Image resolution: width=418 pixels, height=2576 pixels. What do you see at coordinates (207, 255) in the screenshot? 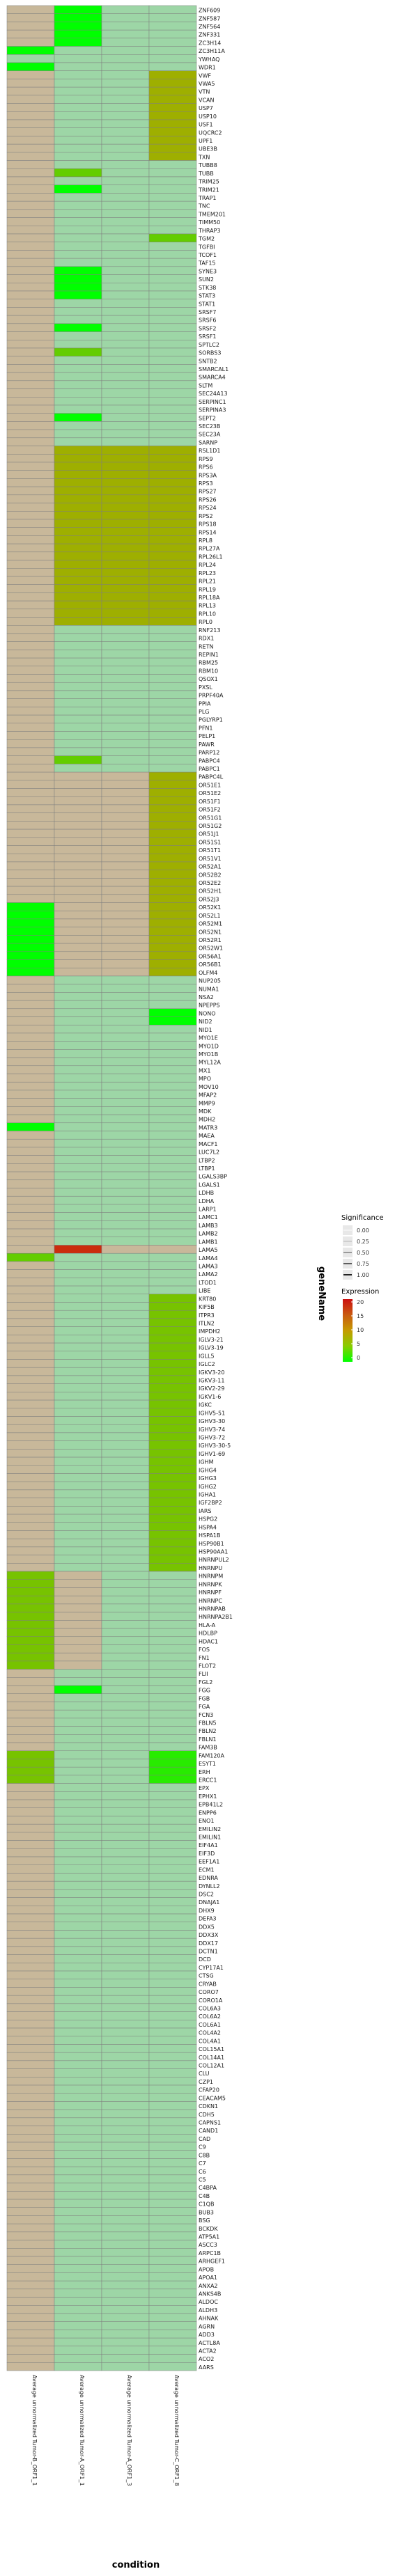
I see `row-label: TCOF1` at bounding box center [207, 255].